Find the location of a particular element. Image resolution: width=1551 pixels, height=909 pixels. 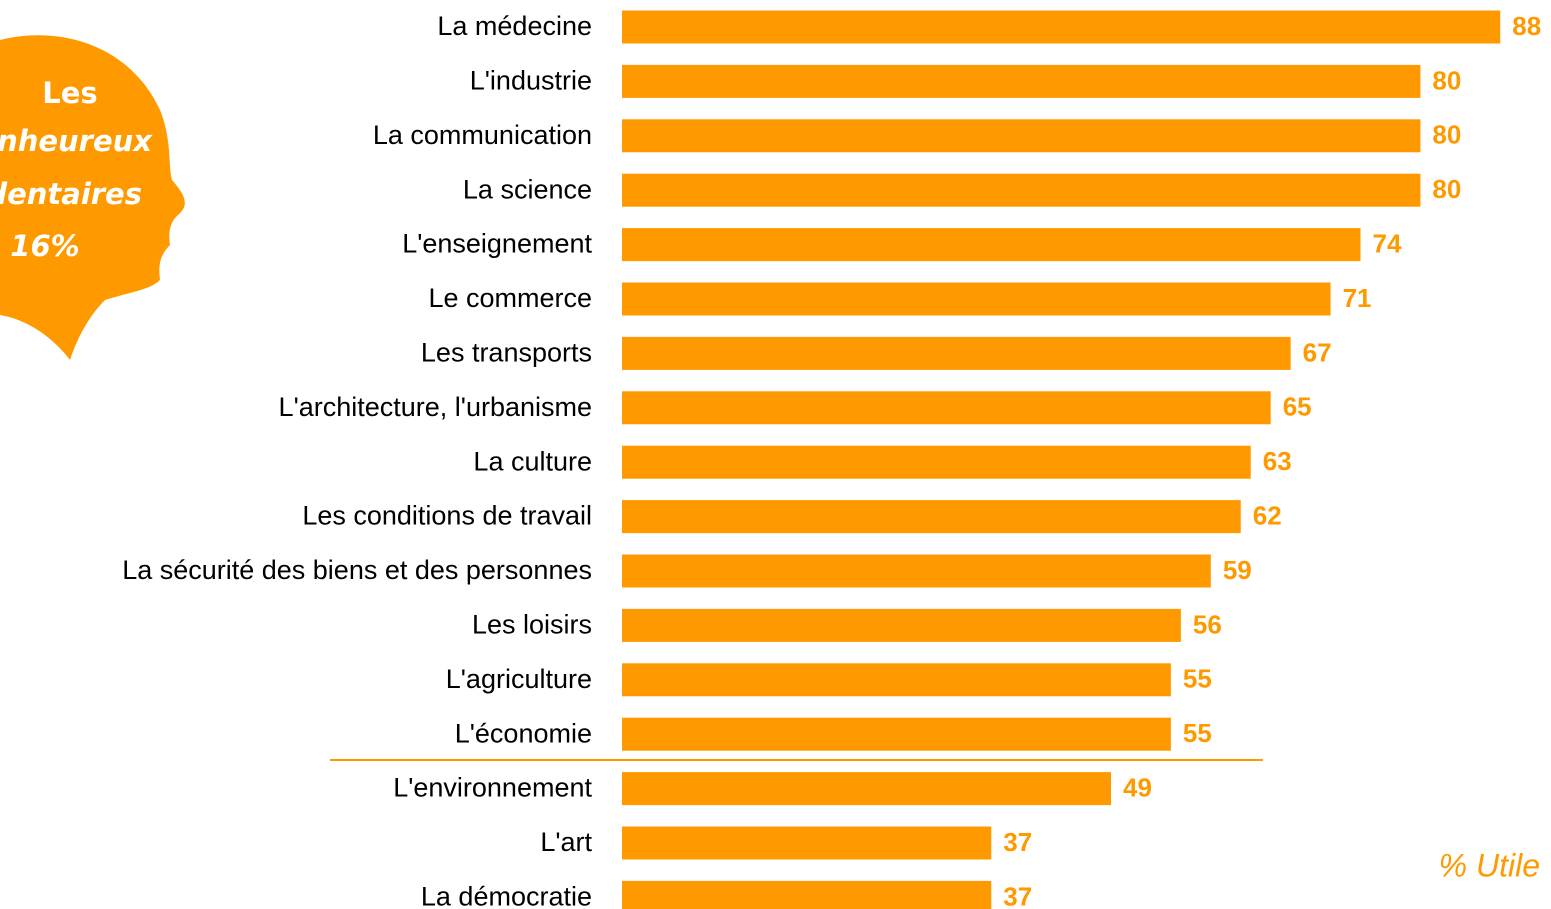

head-text: nheureux is located at coordinates (76, 141).